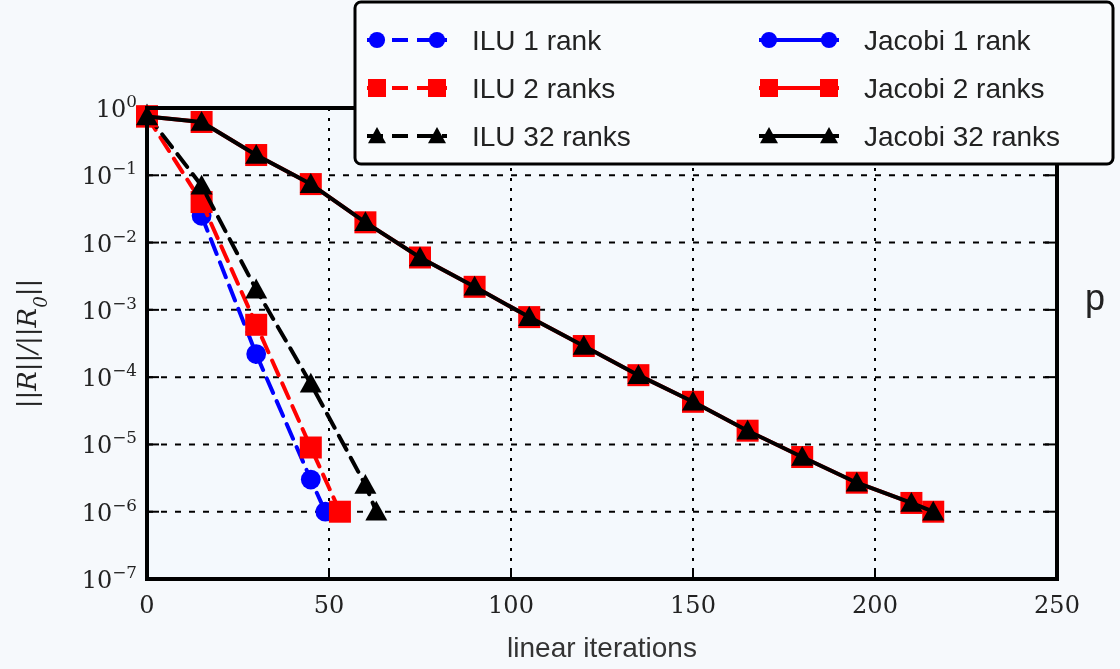 The width and height of the screenshot is (1120, 669). I want to click on y-tick-label: 10$^{−4}$, so click(109, 376).